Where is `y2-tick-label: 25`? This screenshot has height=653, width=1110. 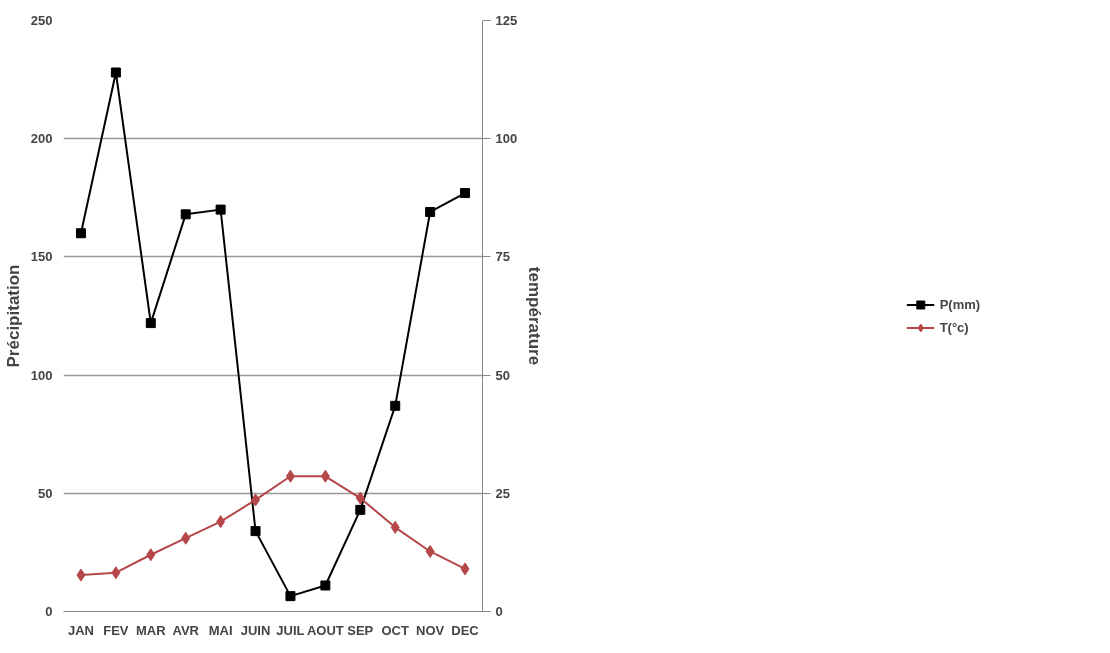 y2-tick-label: 25 is located at coordinates (502, 493).